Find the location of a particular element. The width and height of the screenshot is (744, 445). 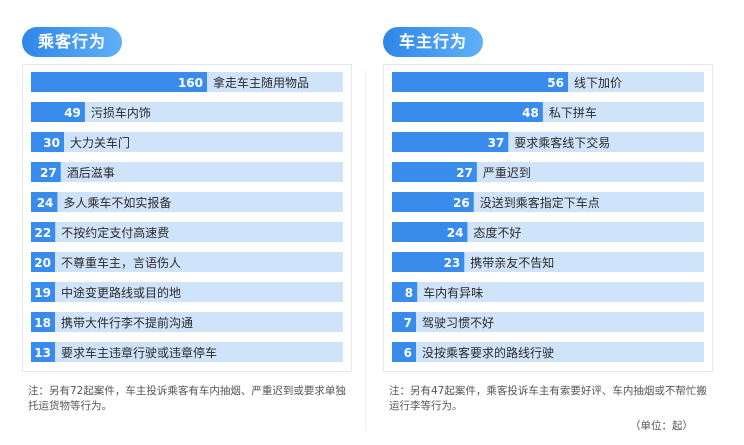

driver-value-label: 26 is located at coordinates (461, 203).